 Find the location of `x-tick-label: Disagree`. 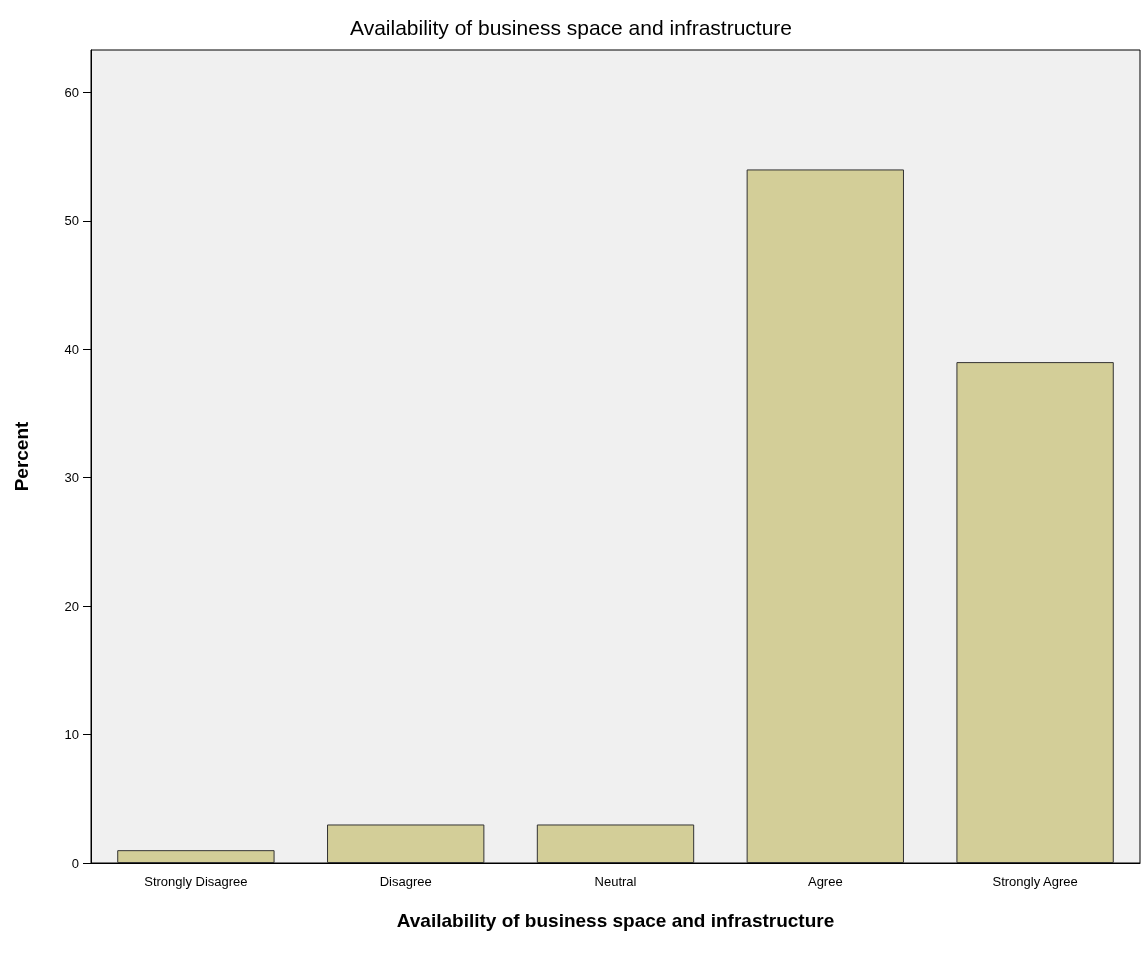

x-tick-label: Disagree is located at coordinates (405, 881).